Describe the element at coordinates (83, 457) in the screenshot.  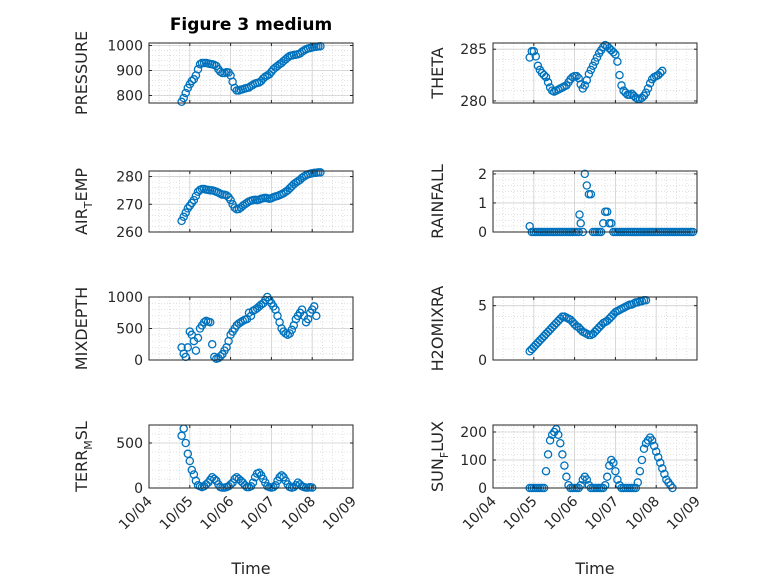
I see `y-axis-label: TERRMSL` at that location.